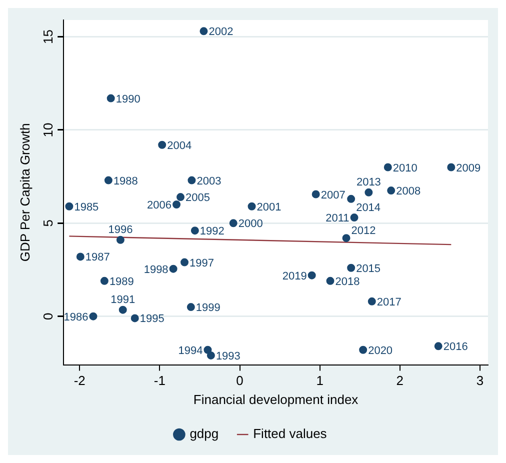  Describe the element at coordinates (125, 181) in the screenshot. I see `annotation: 1988` at that location.